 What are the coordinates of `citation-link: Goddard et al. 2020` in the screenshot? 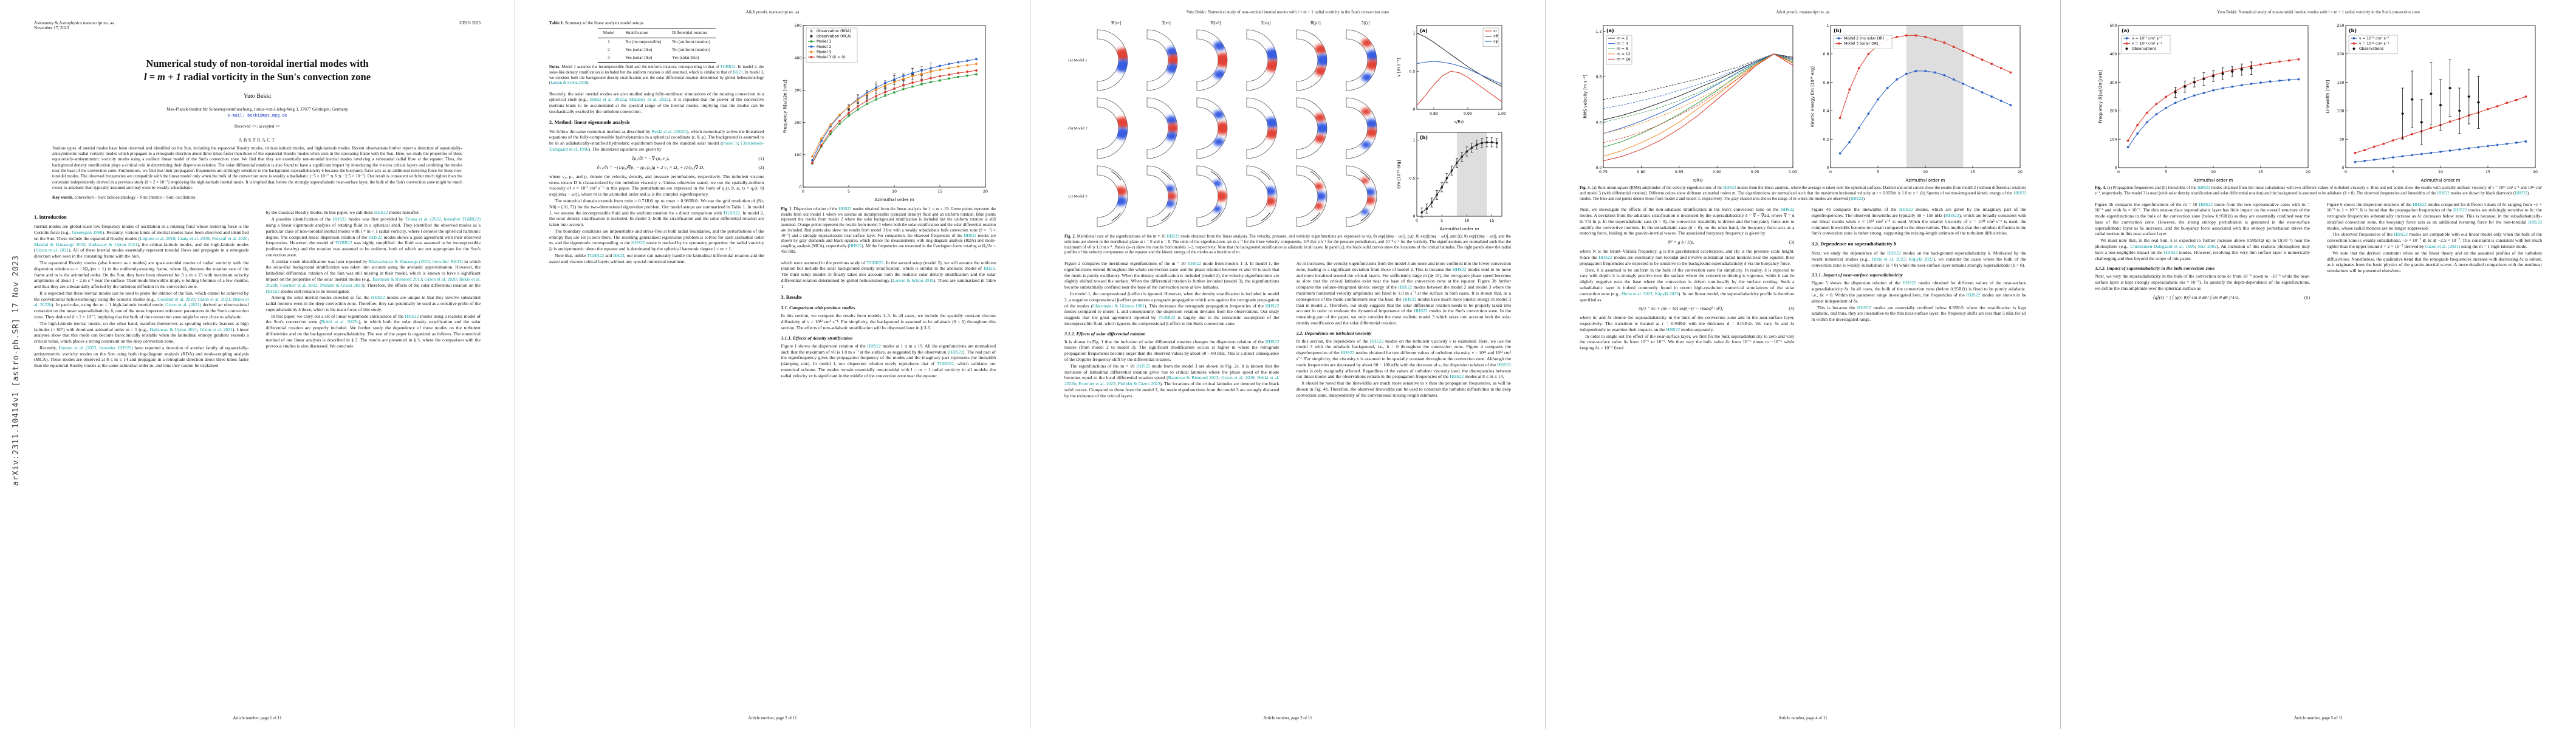 It's located at (176, 299).